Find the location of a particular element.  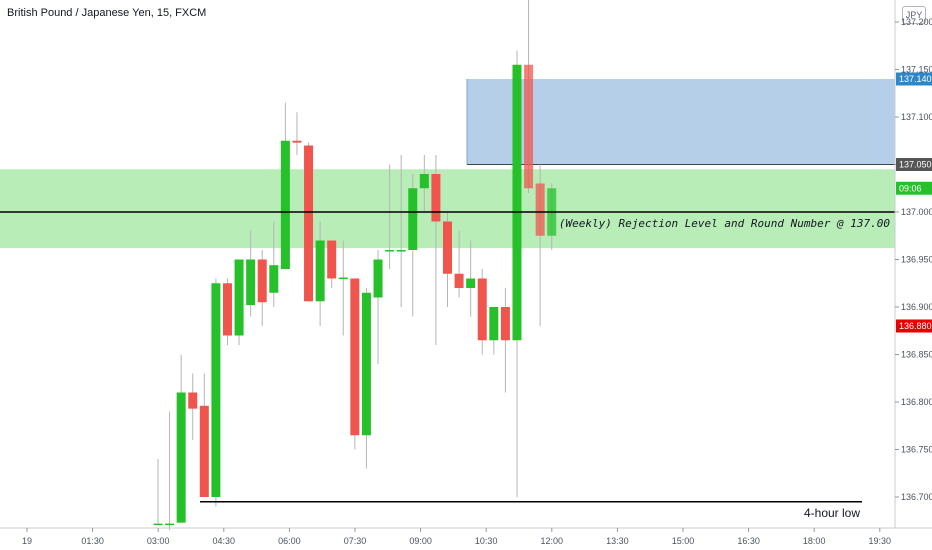

price-tag-label: 09:06 is located at coordinates (910, 188).